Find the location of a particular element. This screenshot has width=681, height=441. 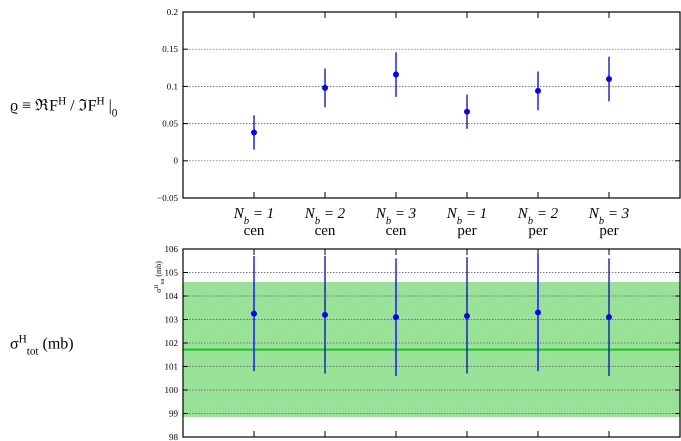

x-tick-label: N$_{b}$ = 1 per is located at coordinates (467, 222).